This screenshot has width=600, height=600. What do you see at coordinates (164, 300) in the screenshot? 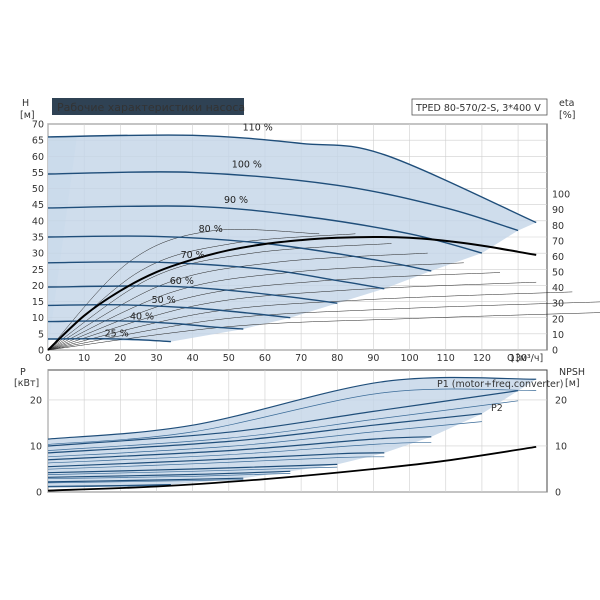
I see `speed-label: 50 %` at bounding box center [164, 300].